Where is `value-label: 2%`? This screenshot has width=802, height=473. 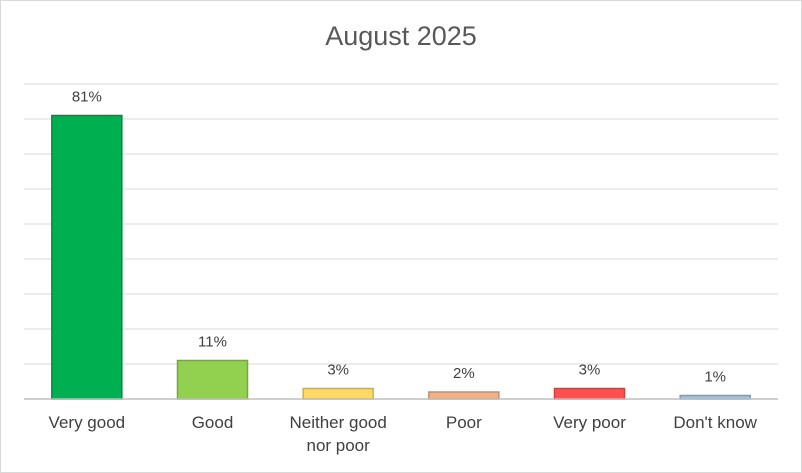
value-label: 2% is located at coordinates (464, 373).